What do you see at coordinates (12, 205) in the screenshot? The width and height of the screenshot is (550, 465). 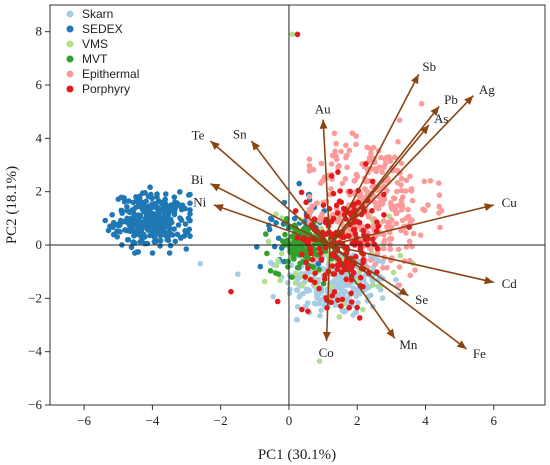 I see `y-axis-title: PC2 (18.1%)` at bounding box center [12, 205].